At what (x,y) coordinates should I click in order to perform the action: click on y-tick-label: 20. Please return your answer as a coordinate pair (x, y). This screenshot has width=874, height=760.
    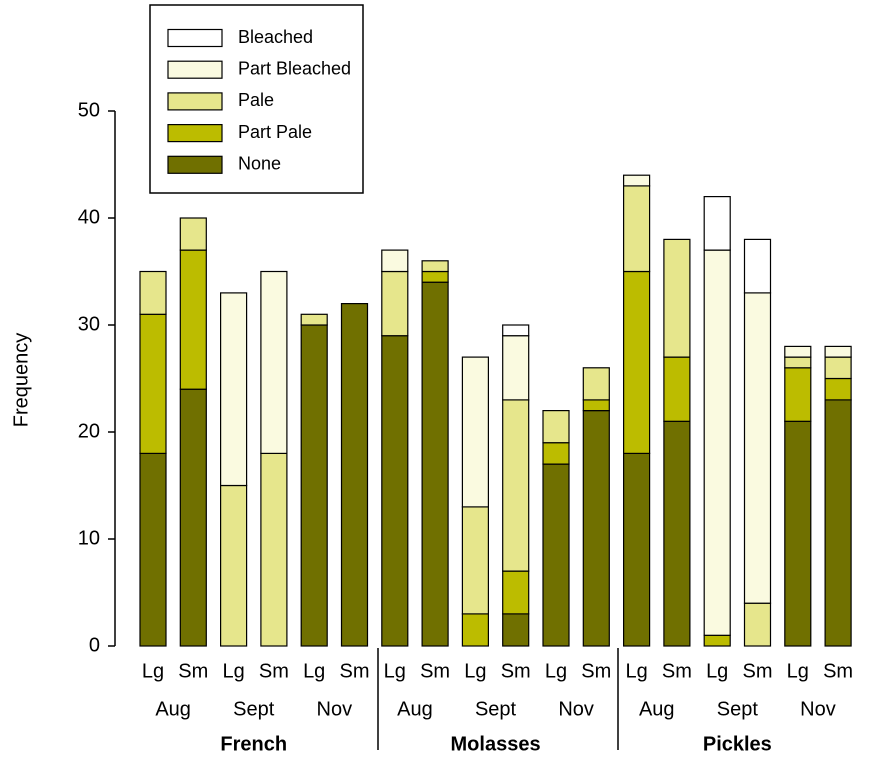
    Looking at the image, I should click on (89, 431).